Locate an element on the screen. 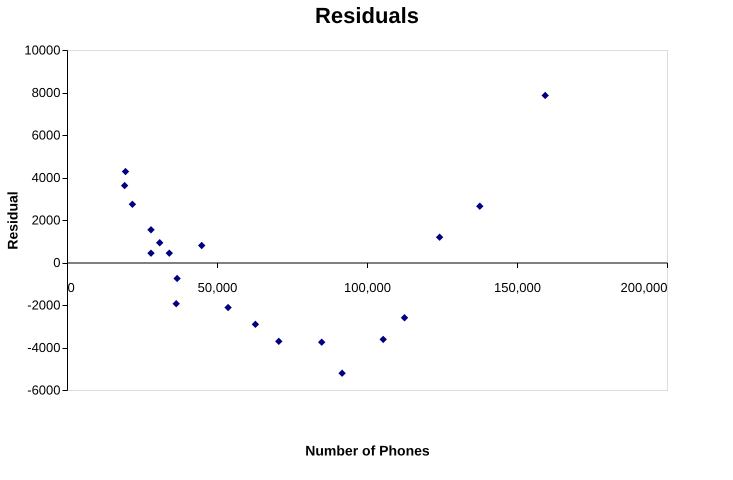 The height and width of the screenshot is (480, 733). y-tick-label: 2000 is located at coordinates (46, 220).